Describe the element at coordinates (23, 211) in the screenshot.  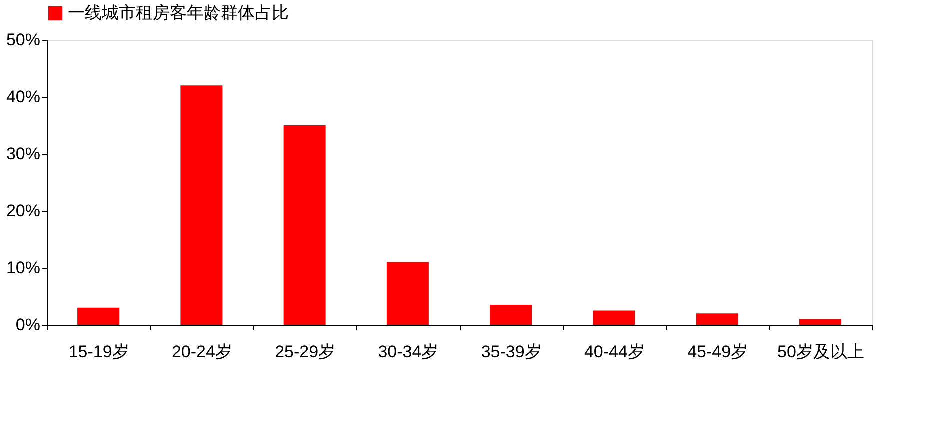
I see `y-tick-label: 20%` at that location.